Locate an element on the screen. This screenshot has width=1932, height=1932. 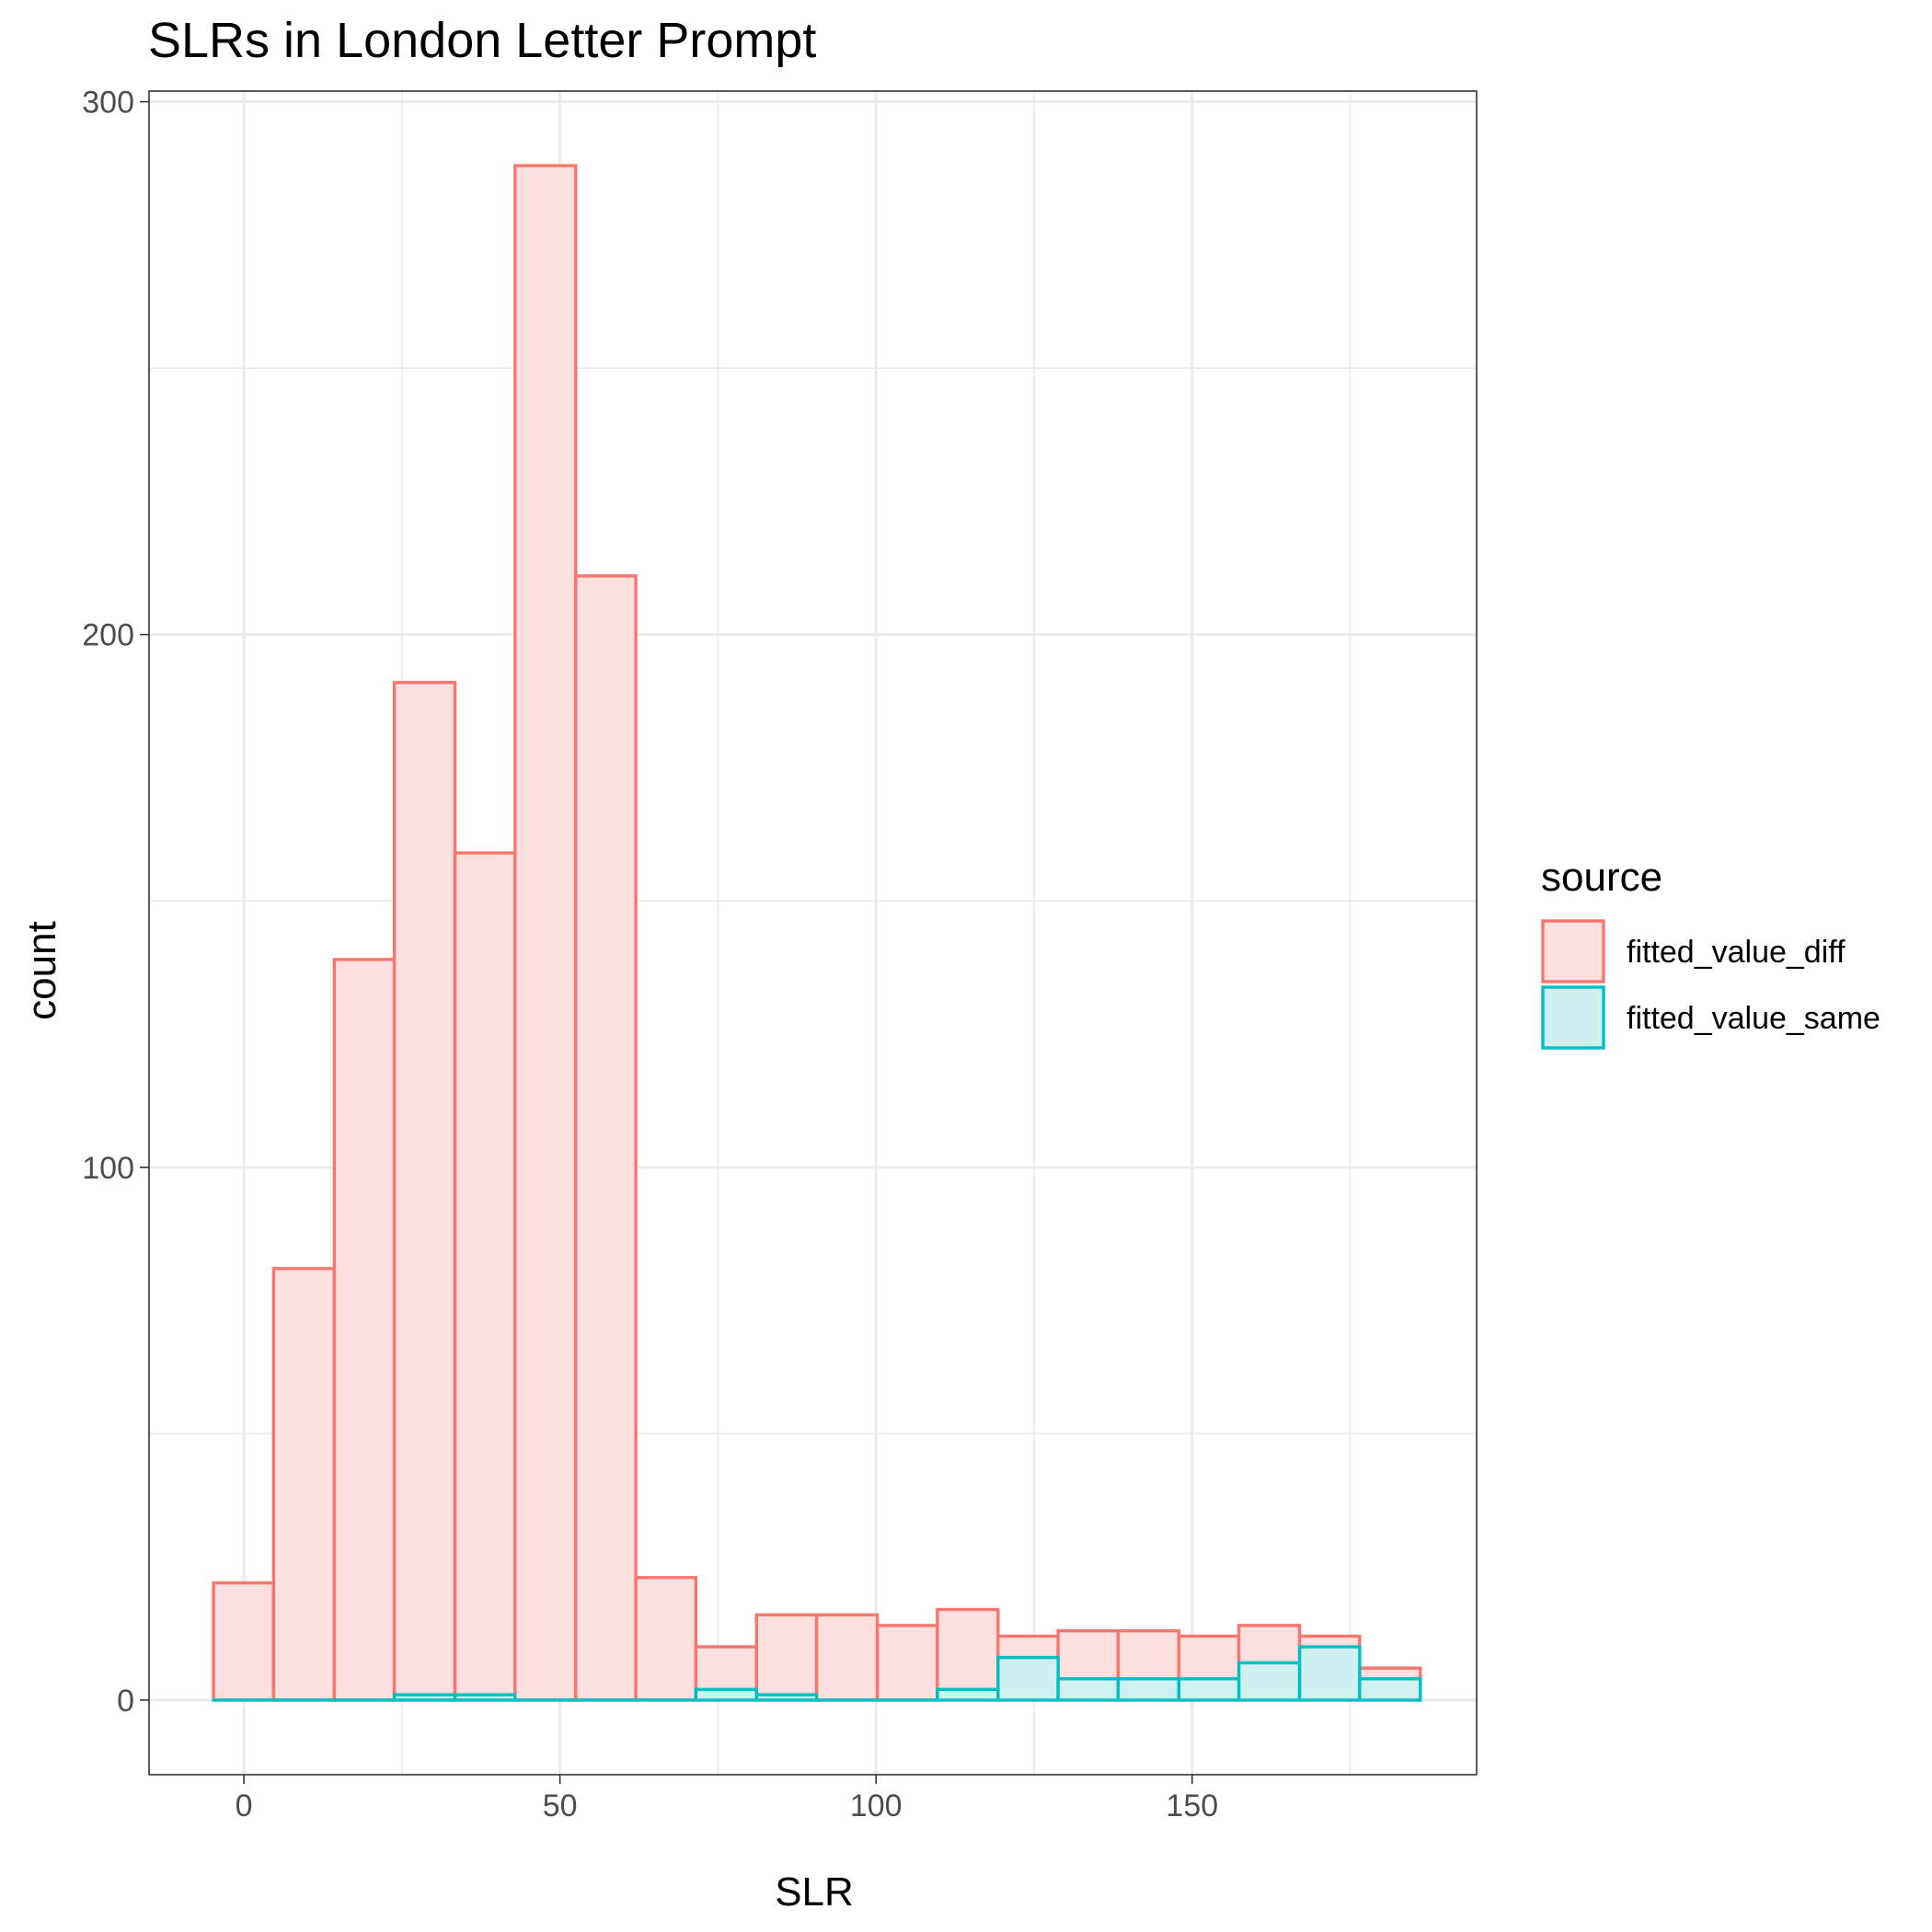
y-axis-title: count is located at coordinates (41, 970).